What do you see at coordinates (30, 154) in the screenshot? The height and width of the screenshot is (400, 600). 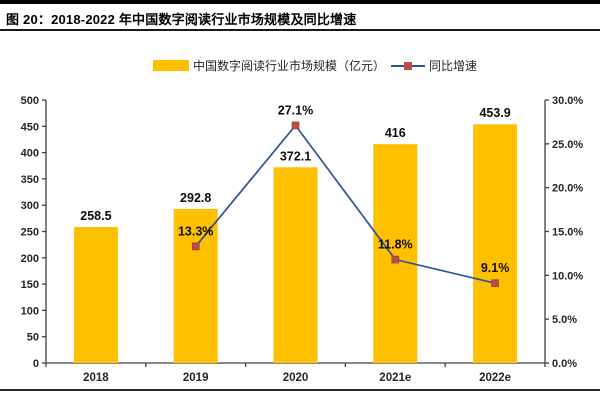 I see `left-axis-tick-label: 400` at bounding box center [30, 154].